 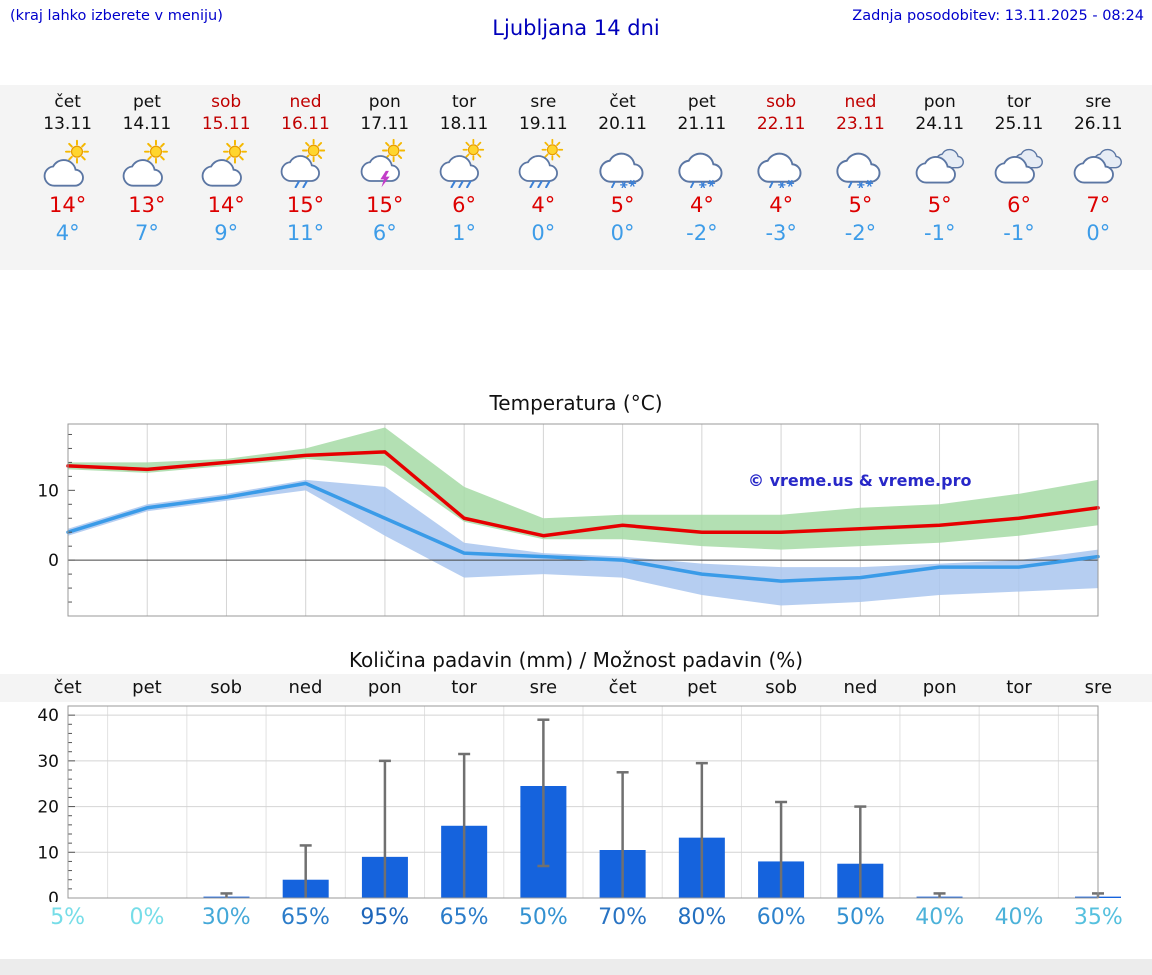 What do you see at coordinates (48, 762) in the screenshot?
I see `y-axis-tick-label: 30` at bounding box center [48, 762].